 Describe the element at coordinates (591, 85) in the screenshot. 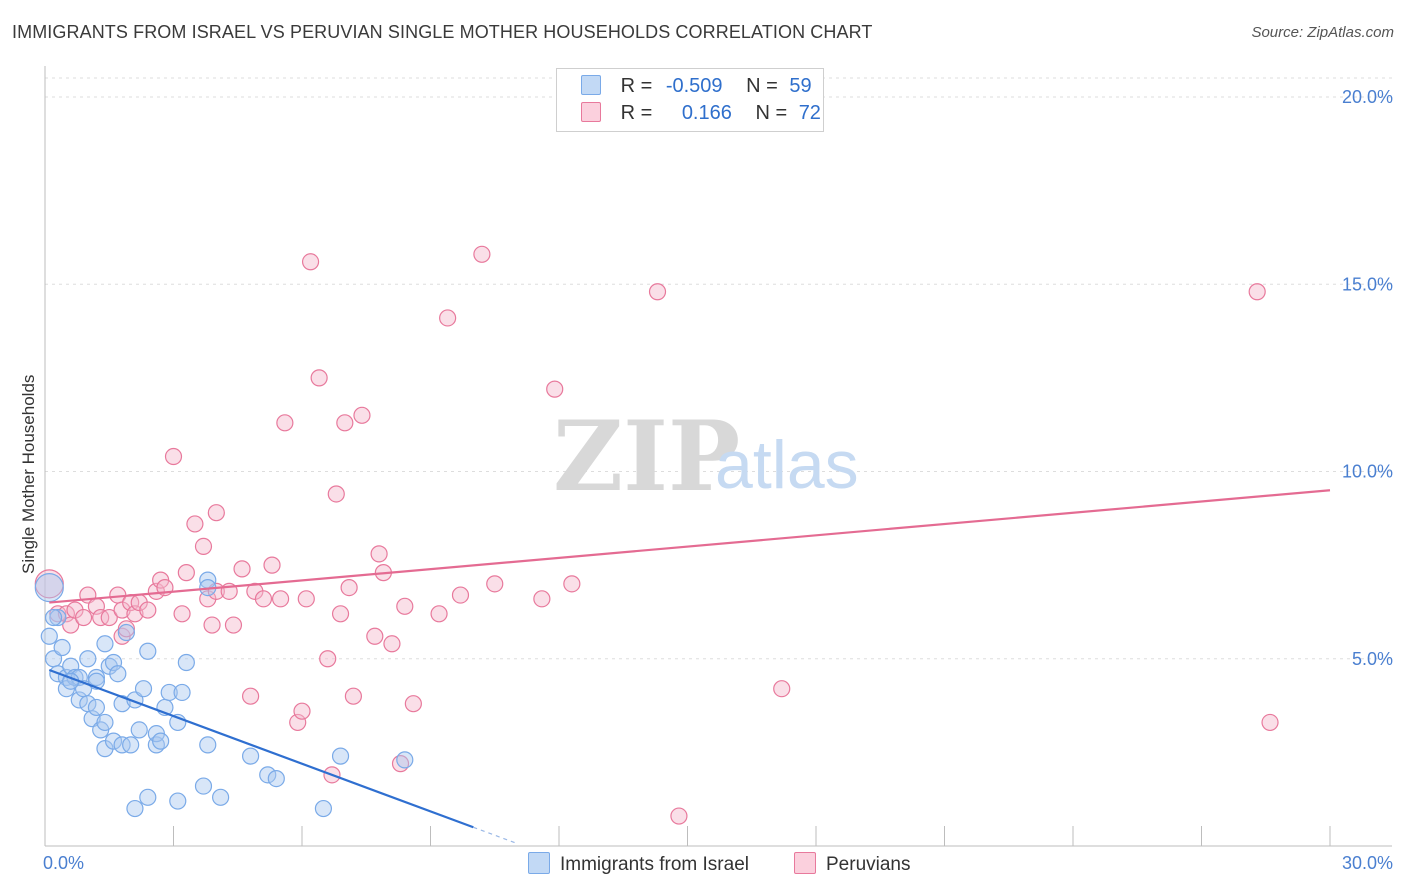

I see `israel-swatch-icon` at that location.